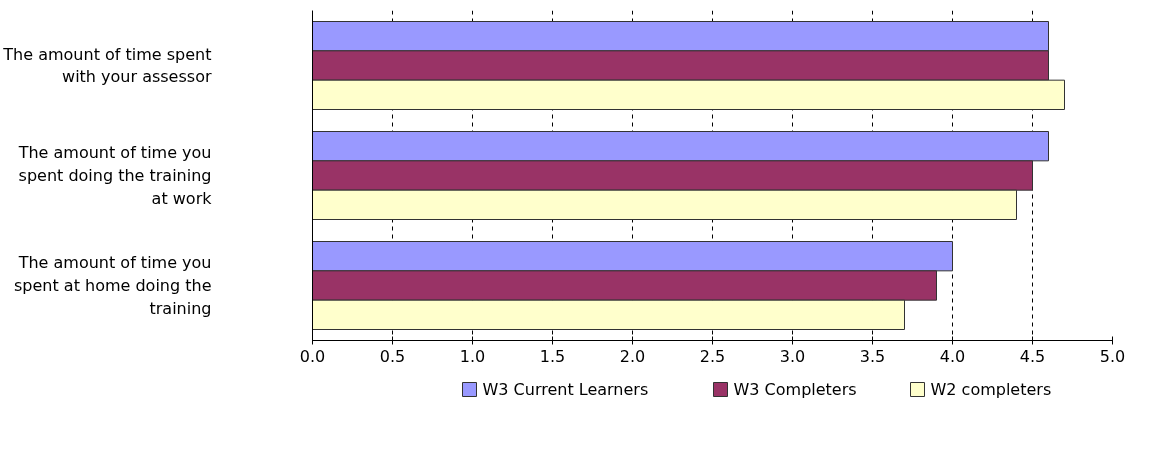 This screenshot has width=1159, height=474. I want to click on x-tick-label: 4.5, so click(1032, 356).